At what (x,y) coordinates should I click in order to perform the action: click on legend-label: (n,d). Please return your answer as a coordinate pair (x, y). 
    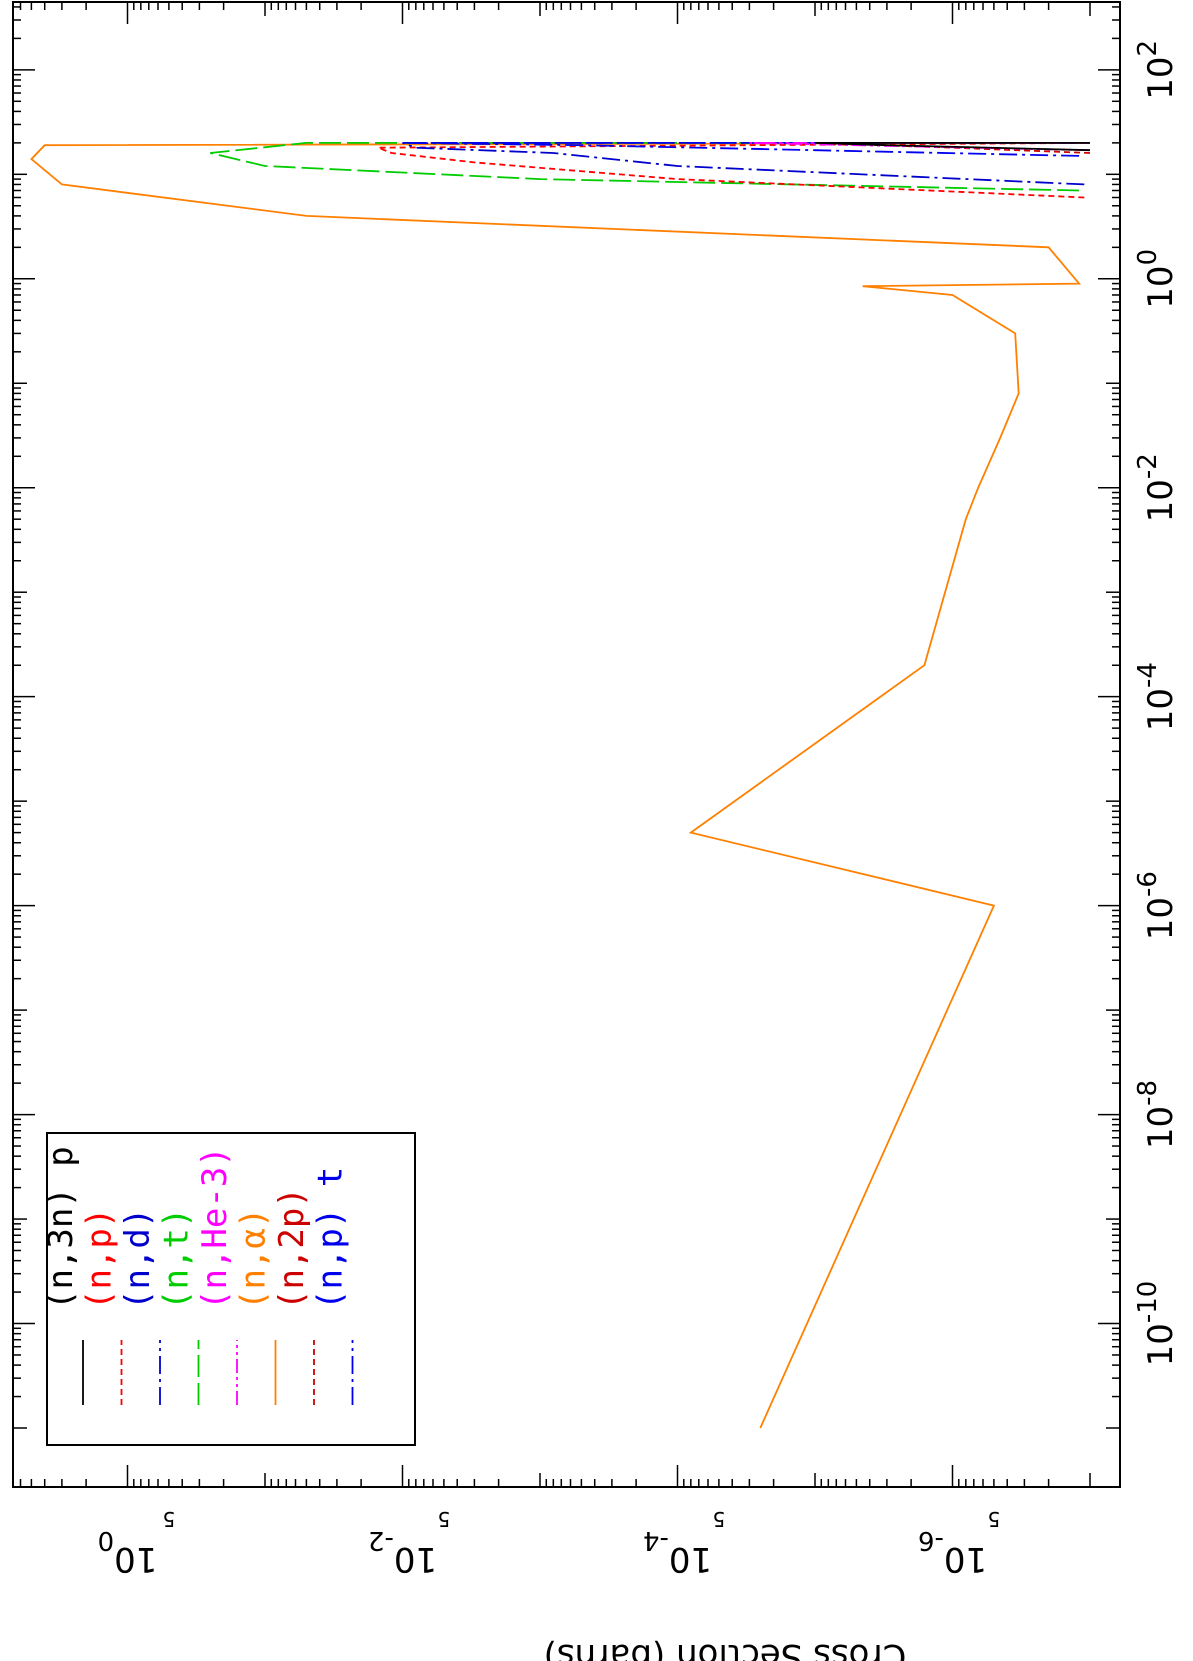
    Looking at the image, I should click on (138, 1259).